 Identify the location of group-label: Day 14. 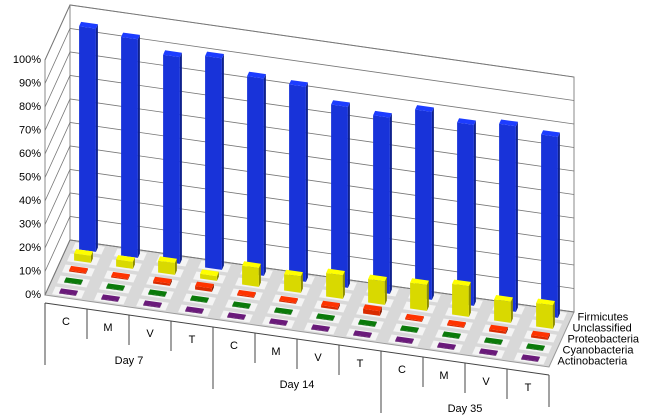
(297, 385).